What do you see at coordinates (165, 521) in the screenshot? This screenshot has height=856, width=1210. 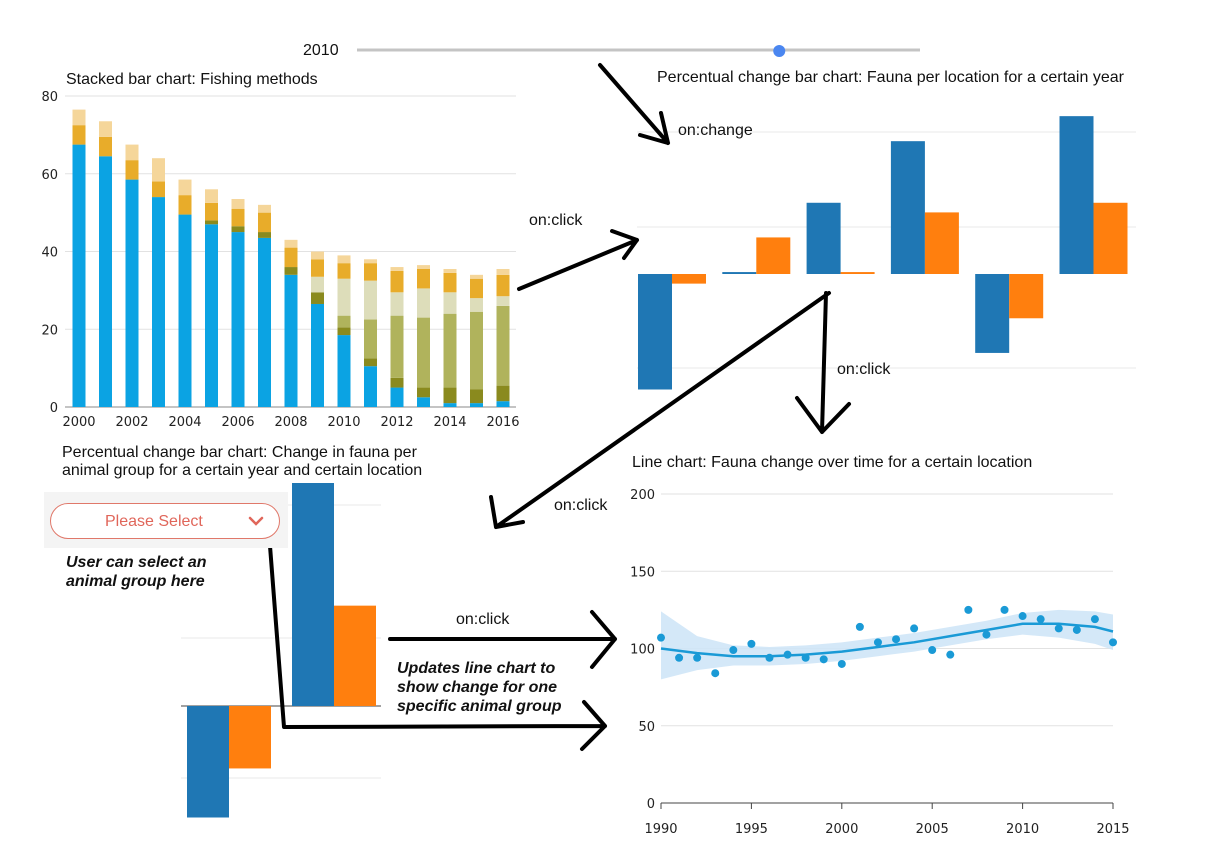 I see `animal-group-select: Please Select` at bounding box center [165, 521].